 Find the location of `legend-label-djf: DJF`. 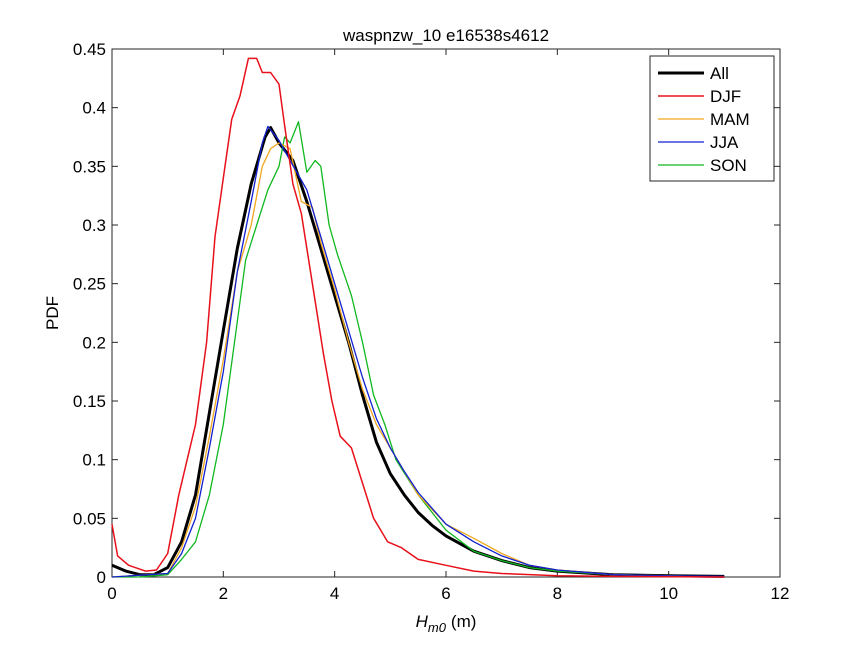

legend-label-djf: DJF is located at coordinates (725, 96).